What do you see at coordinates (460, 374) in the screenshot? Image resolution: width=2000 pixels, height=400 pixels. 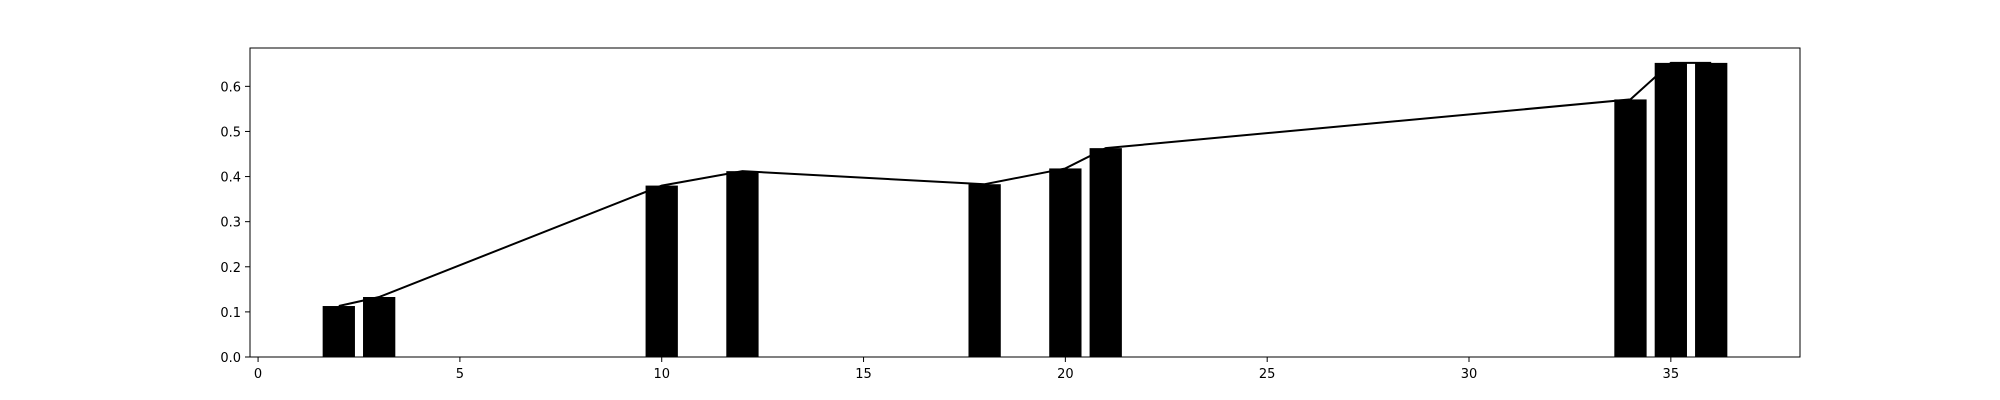 I see `x-tick-label: 5` at bounding box center [460, 374].